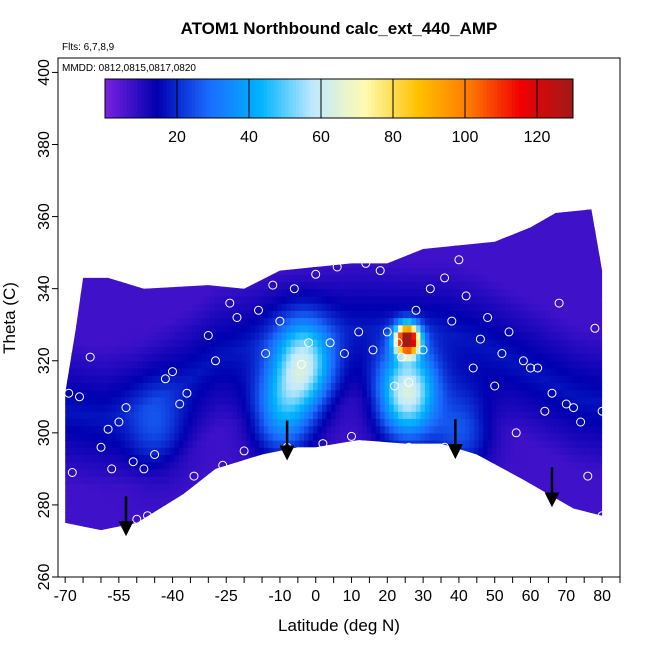  I want to click on x-tick-label: 60, so click(531, 596).